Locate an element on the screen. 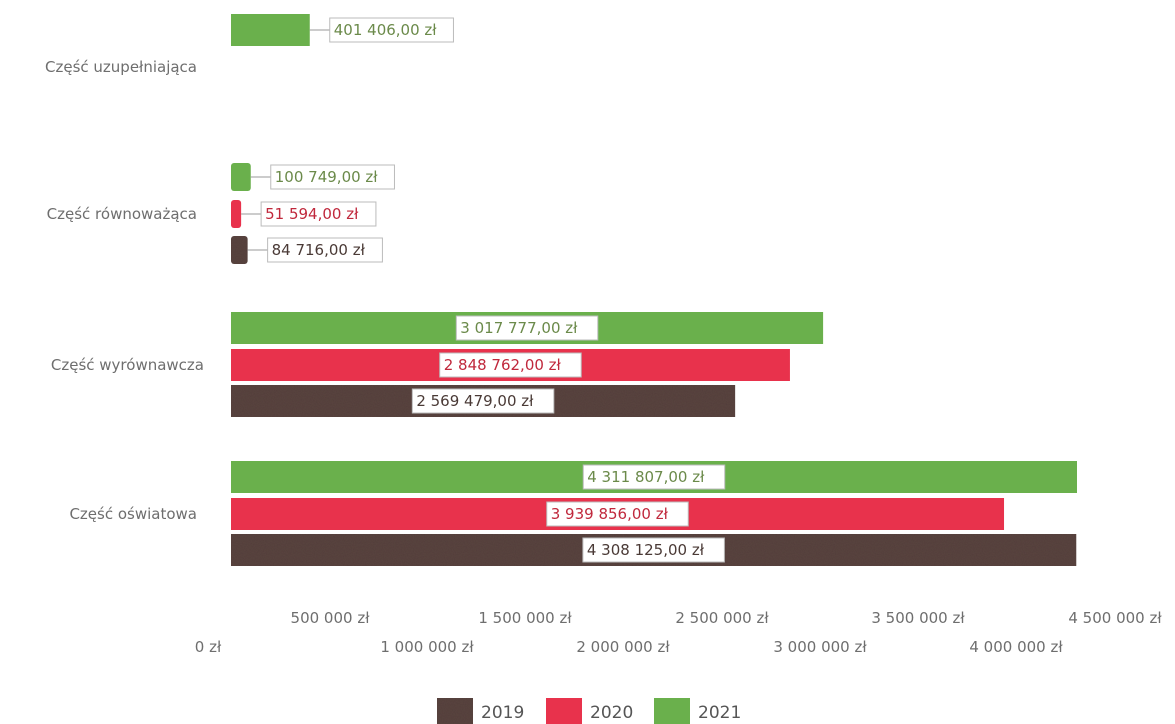  legend-item-2020: 2020 is located at coordinates (589, 711).